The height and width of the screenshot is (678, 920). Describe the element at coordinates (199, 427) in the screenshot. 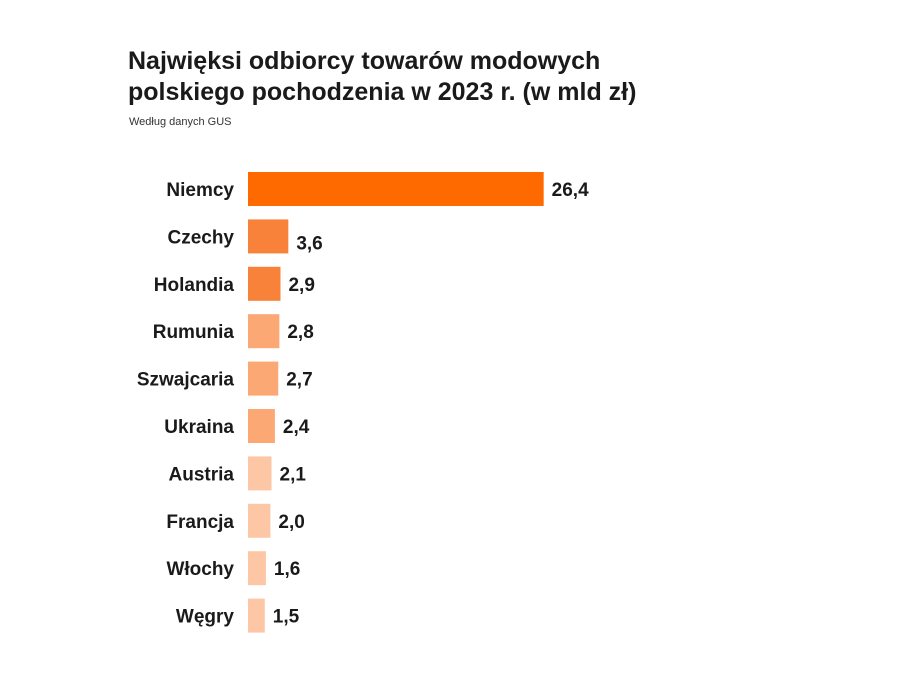

I see `category-label: Ukraina` at that location.